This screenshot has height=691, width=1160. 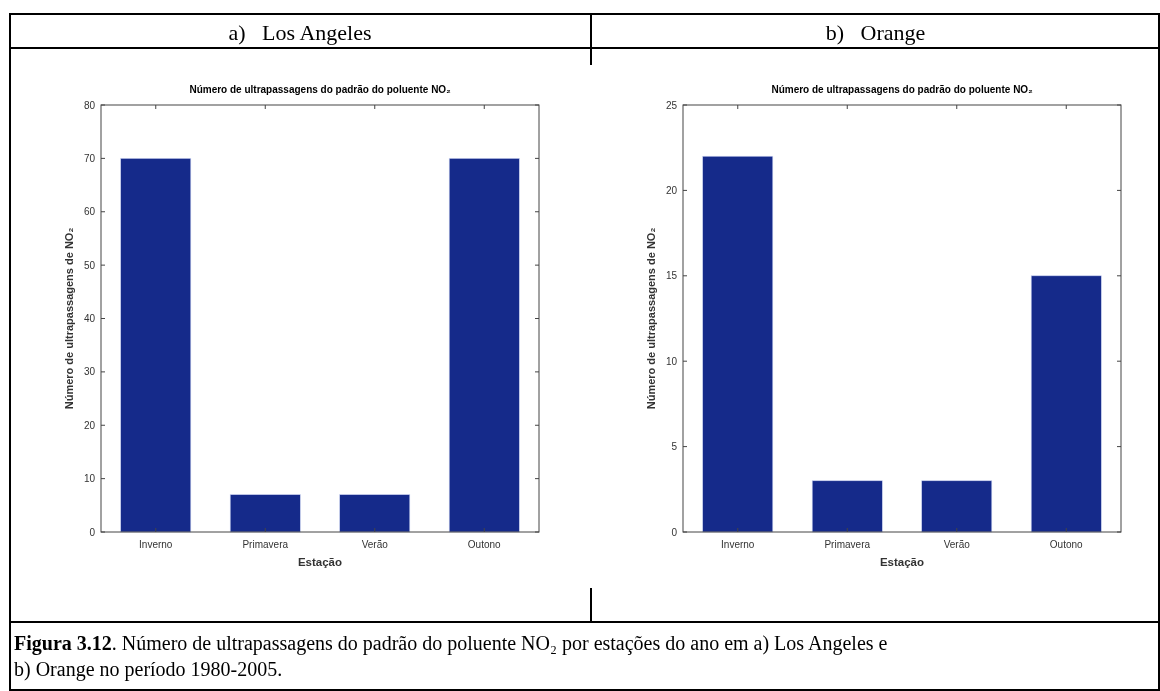 What do you see at coordinates (89, 105) in the screenshot?
I see `y-tick-label: 80` at bounding box center [89, 105].